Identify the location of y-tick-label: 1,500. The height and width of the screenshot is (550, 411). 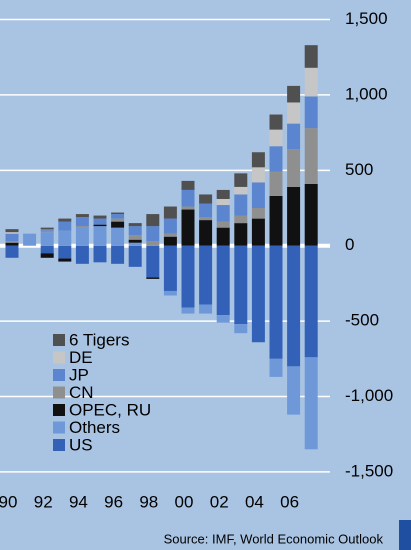
(366, 18).